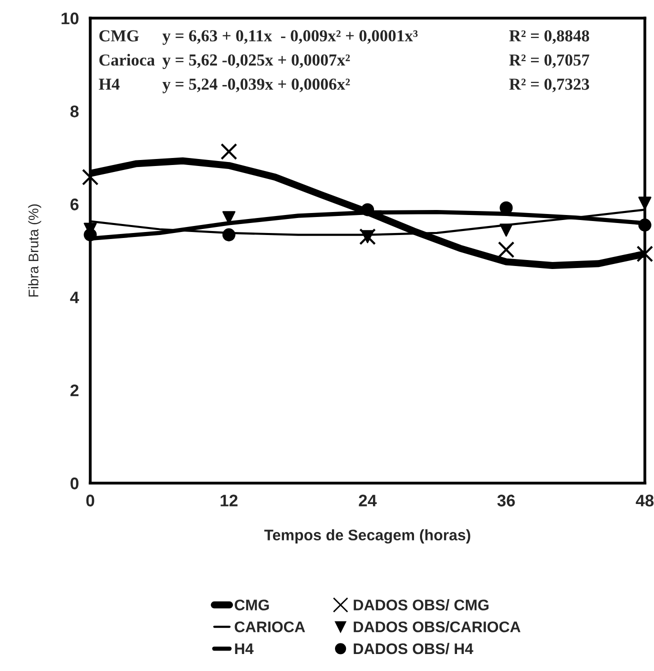 The height and width of the screenshot is (671, 654). What do you see at coordinates (270, 626) in the screenshot?
I see `legend-label: CARIOCA` at bounding box center [270, 626].